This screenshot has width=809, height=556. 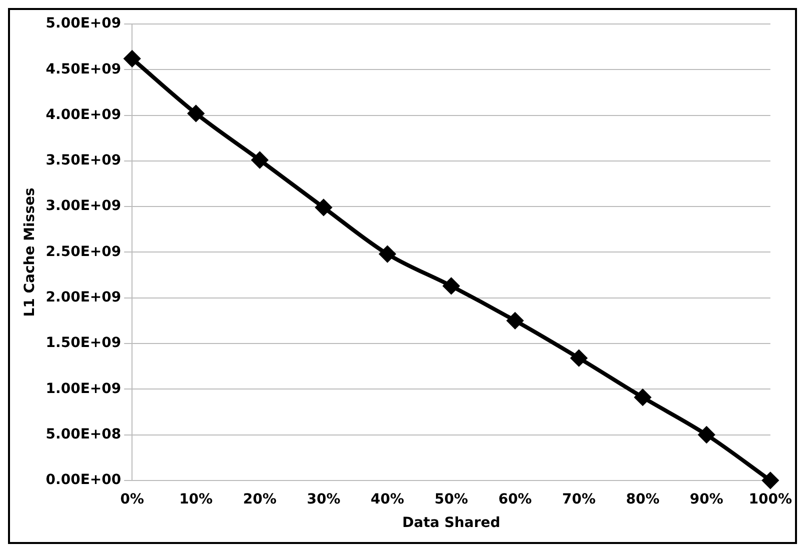 What do you see at coordinates (84, 480) in the screenshot?
I see `y-tick-label: 0.00E+00` at bounding box center [84, 480].